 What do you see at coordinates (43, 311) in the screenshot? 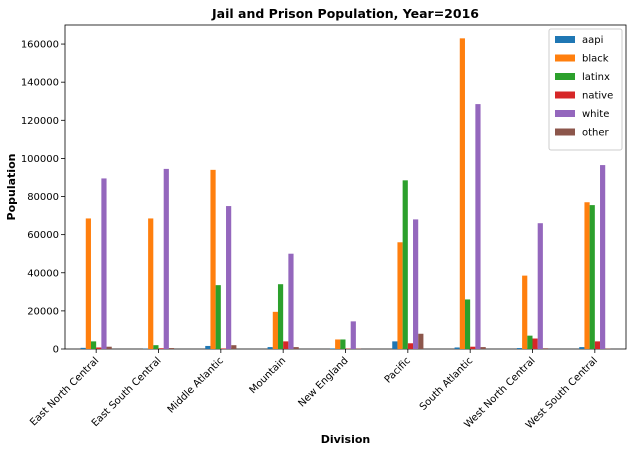
I see `y-tick-label: 20000` at bounding box center [43, 311].